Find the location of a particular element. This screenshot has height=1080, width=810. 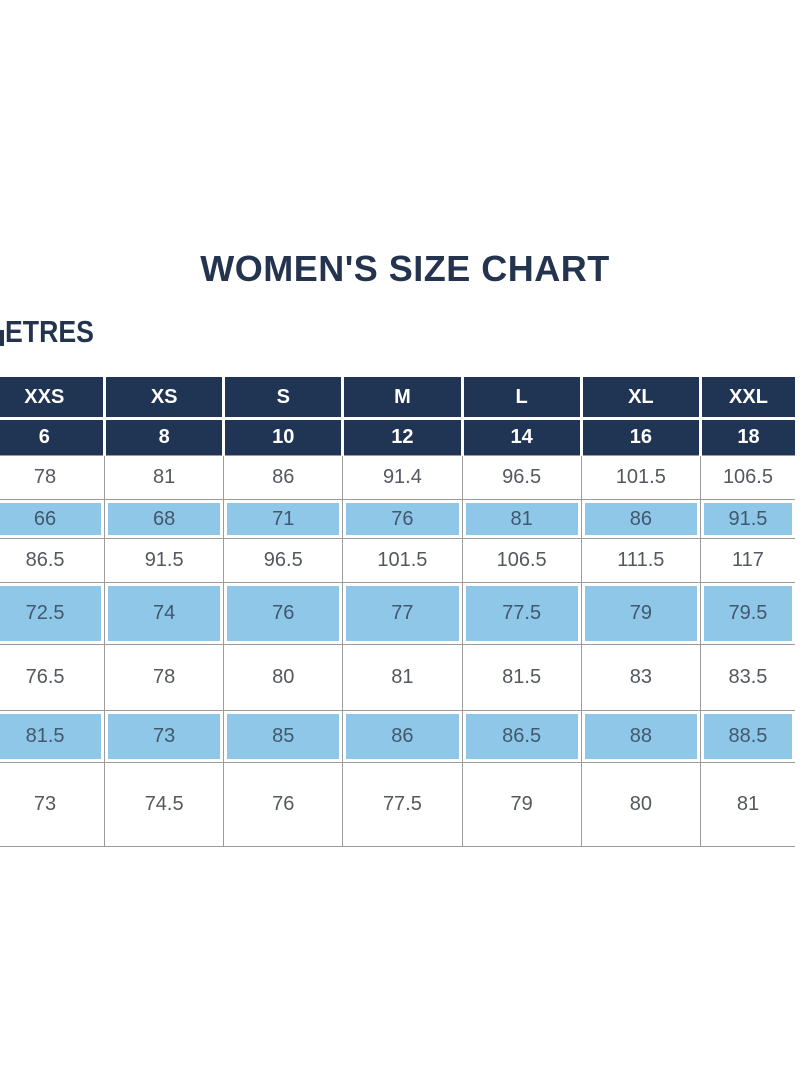

table-row: 81.5 73 85 86 86.5 88 88.5 is located at coordinates (397, 736).